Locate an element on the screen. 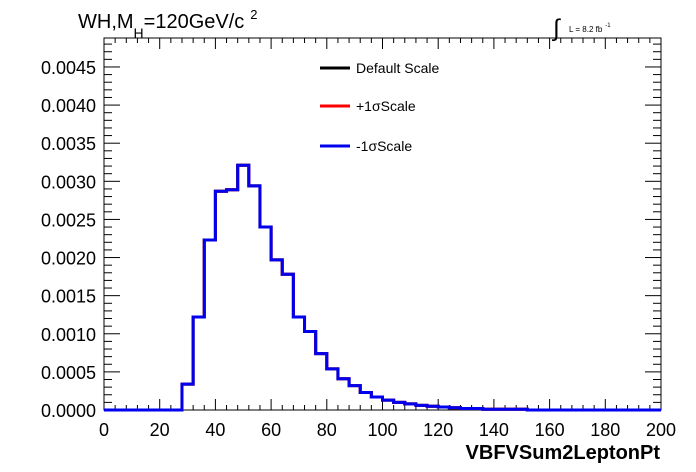  x-tick-label: 60 is located at coordinates (271, 430).